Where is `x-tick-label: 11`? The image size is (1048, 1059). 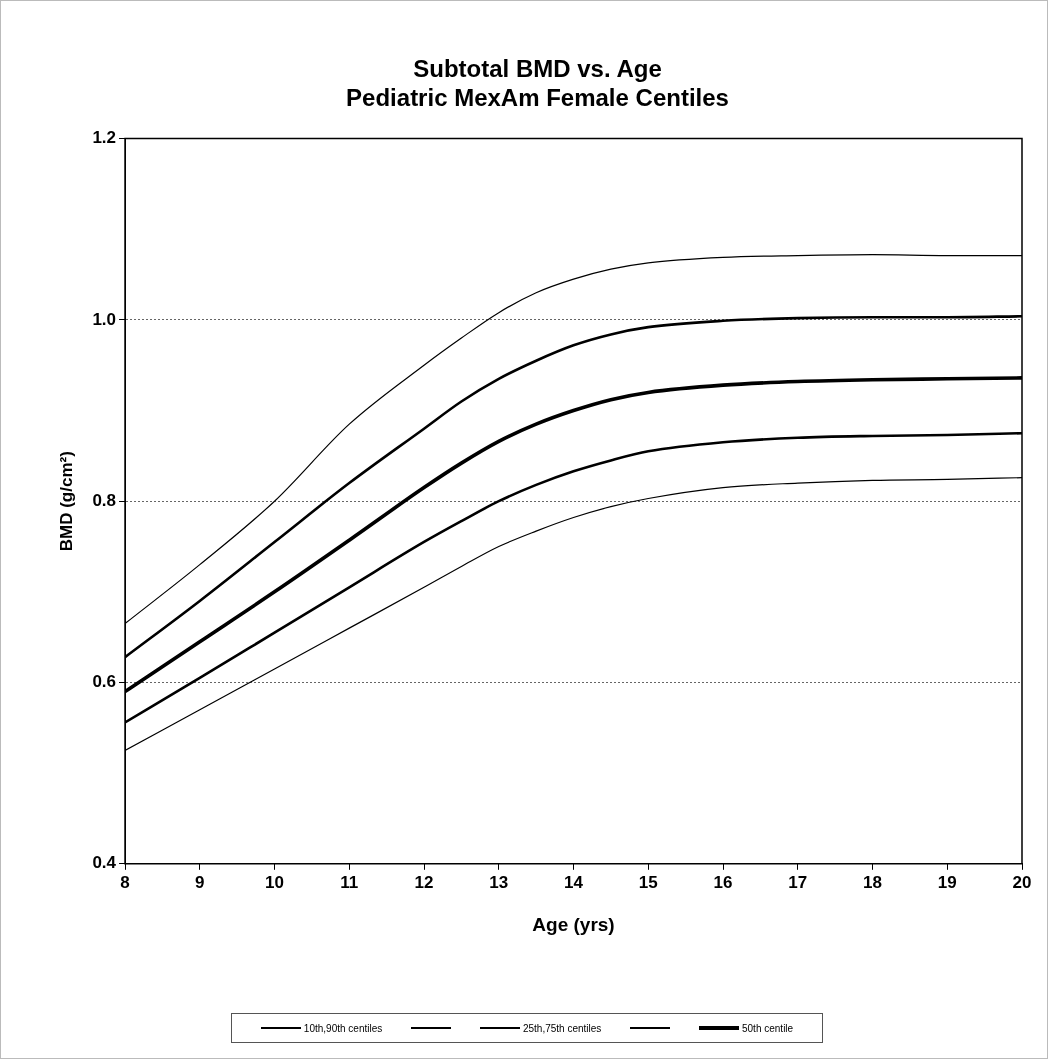 x-tick-label: 11 is located at coordinates (349, 882).